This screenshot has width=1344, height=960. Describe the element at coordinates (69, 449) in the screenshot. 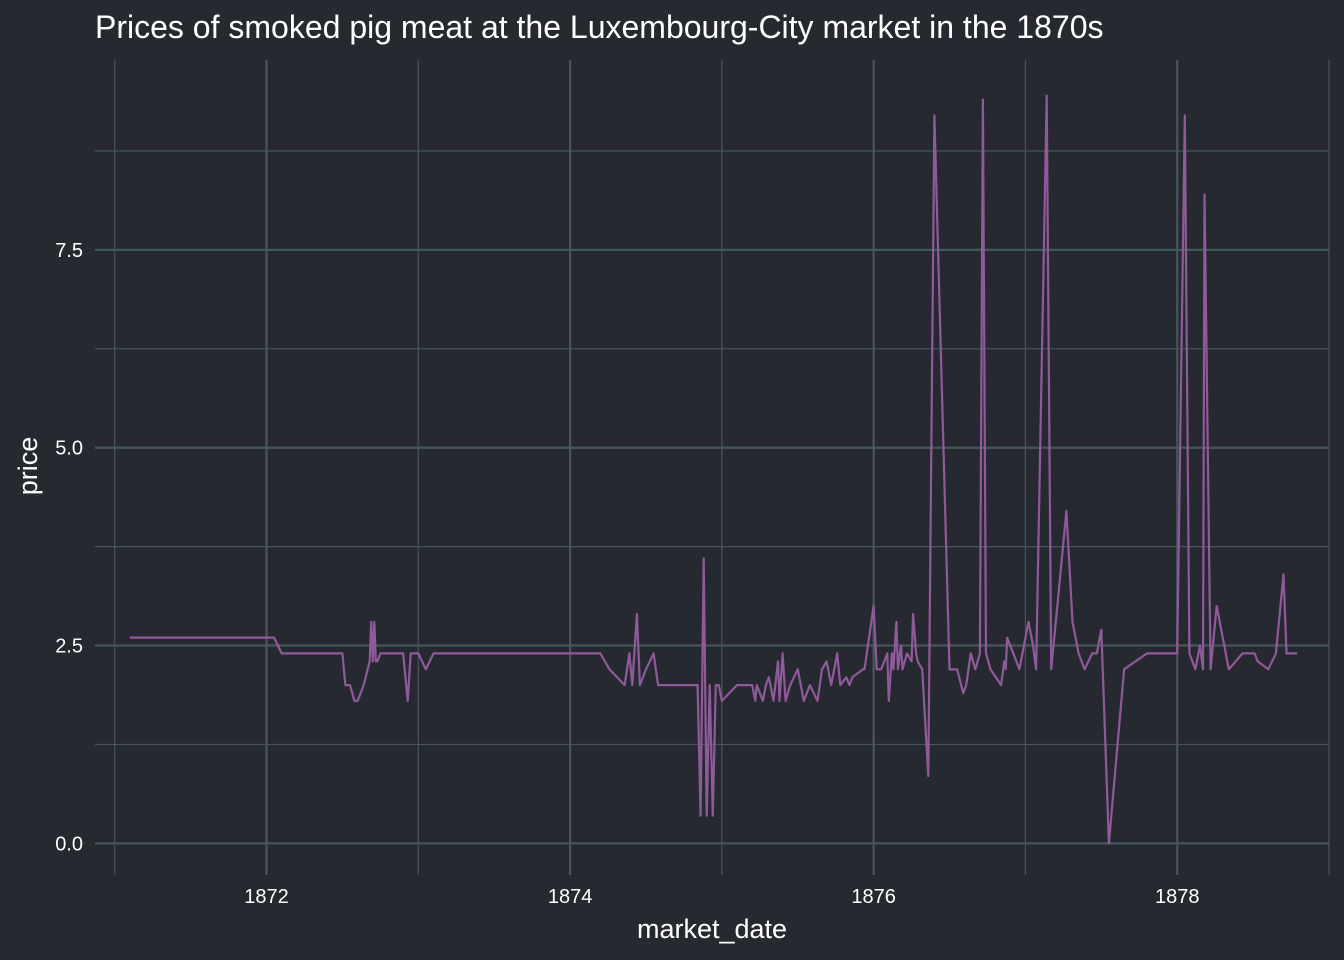

I see `y-tick-label: 5.0` at that location.